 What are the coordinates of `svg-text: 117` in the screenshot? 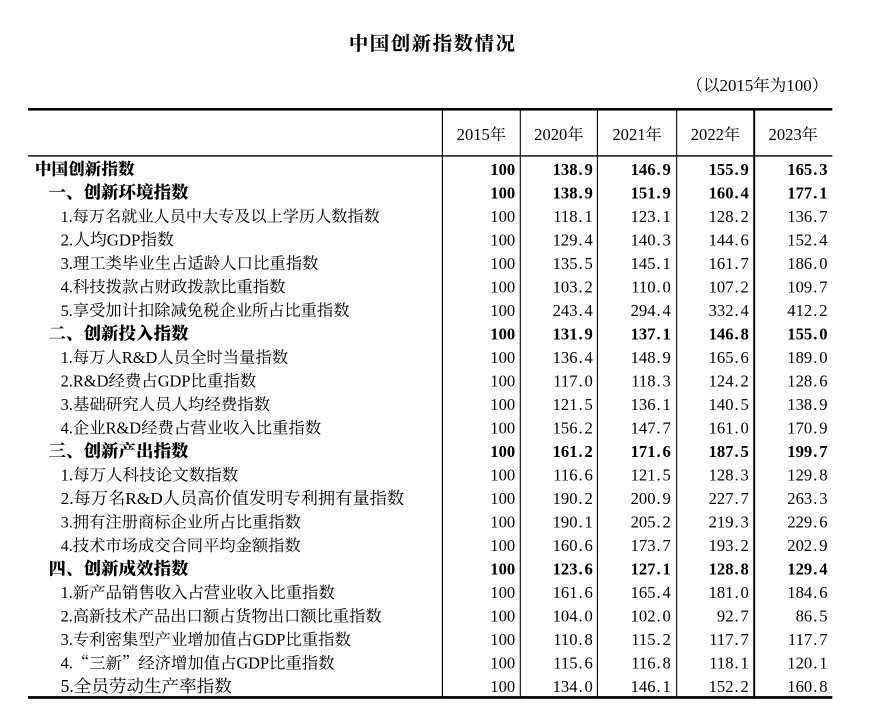 It's located at (800, 639).